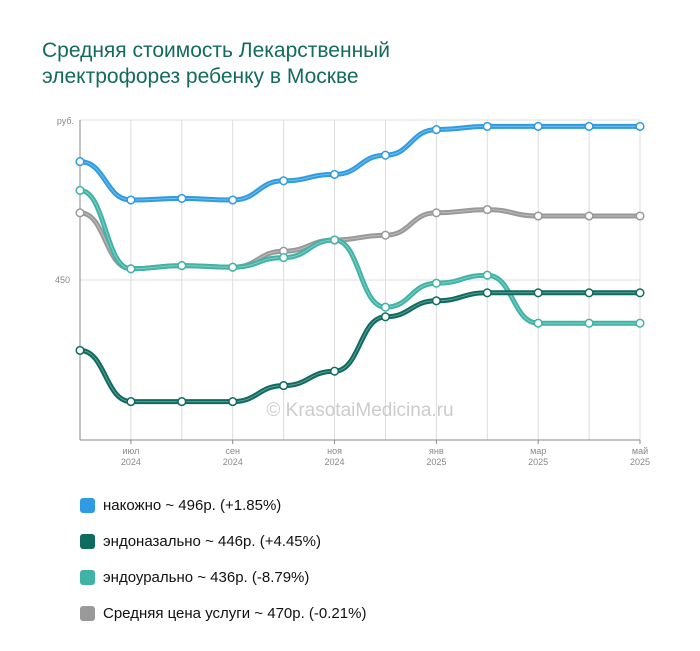 This screenshot has width=700, height=651. I want to click on chart-title-line-2: электрофорез ребенку в Москве, so click(200, 76).